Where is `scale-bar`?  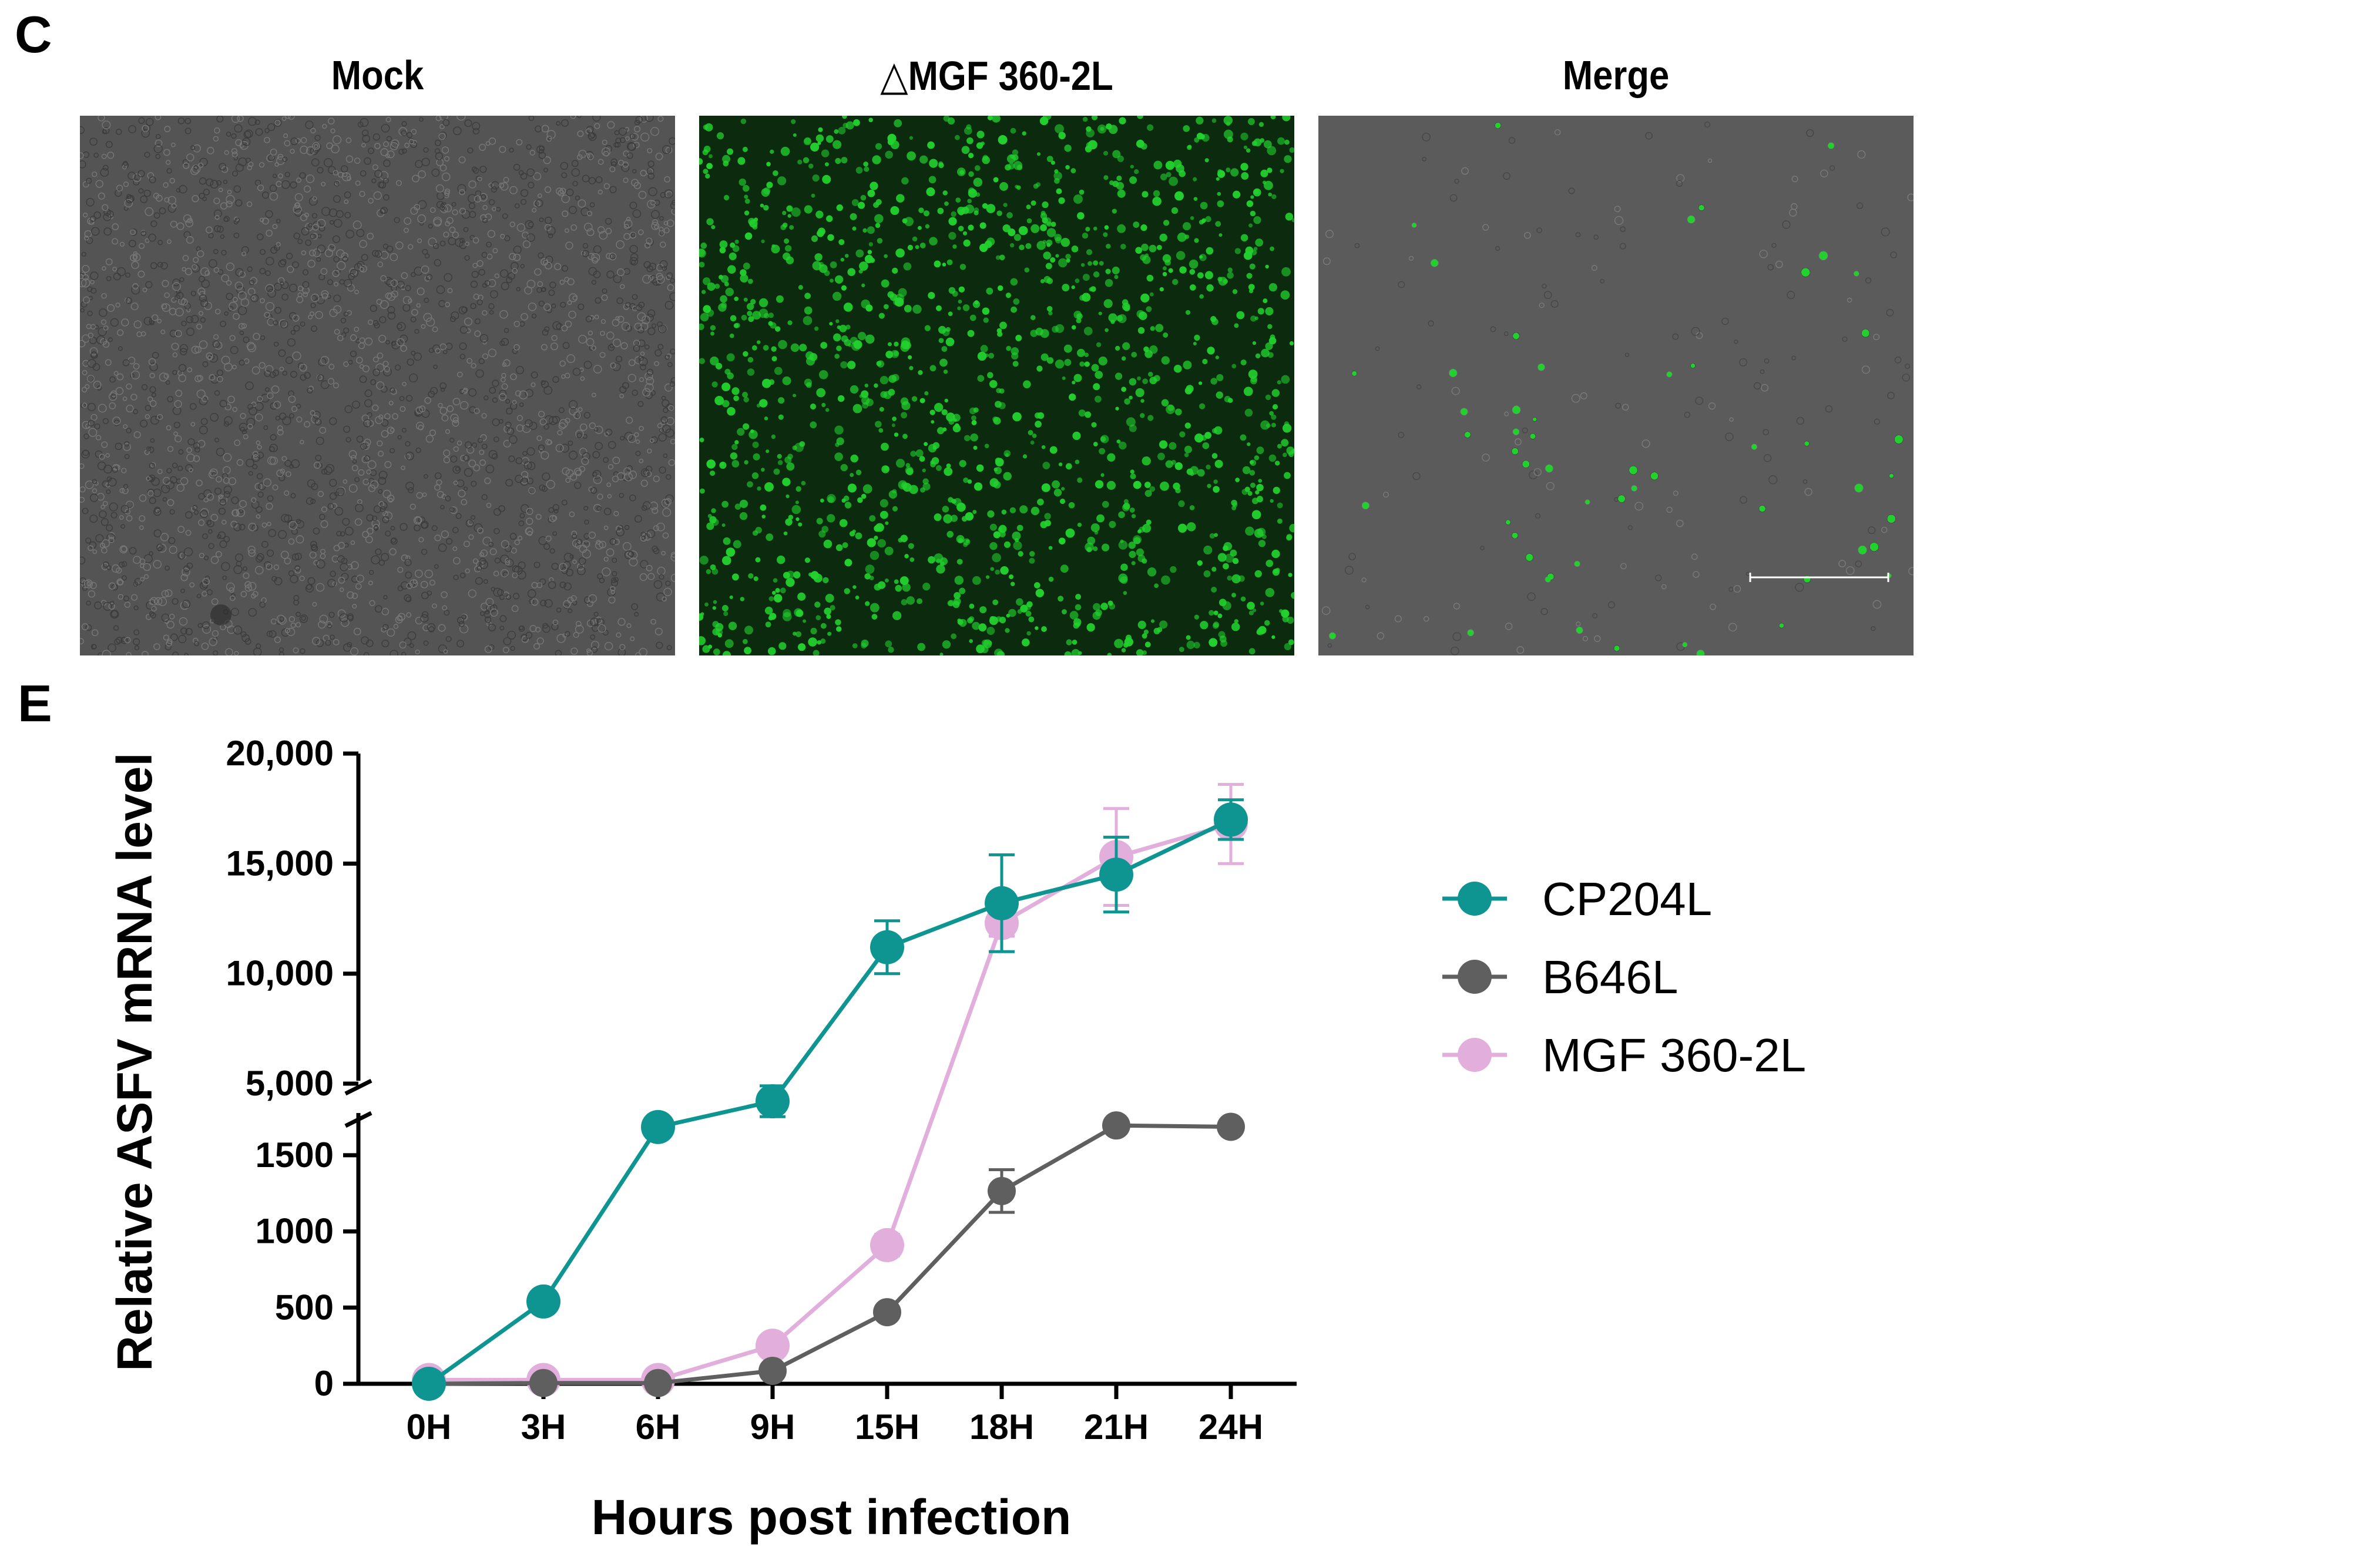 scale-bar is located at coordinates (1819, 577).